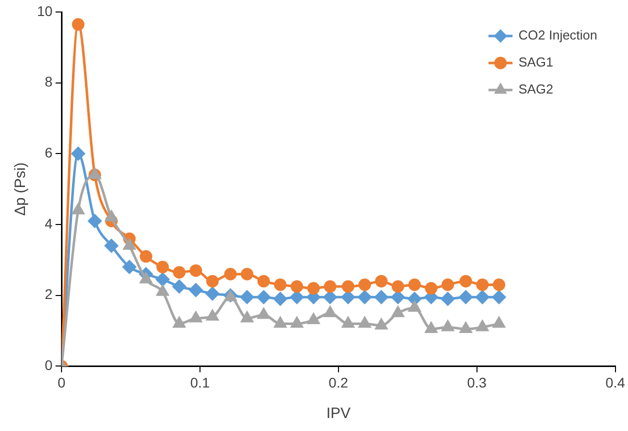 This screenshot has width=628, height=431. Describe the element at coordinates (62, 382) in the screenshot. I see `x-tick-label: 0` at that location.